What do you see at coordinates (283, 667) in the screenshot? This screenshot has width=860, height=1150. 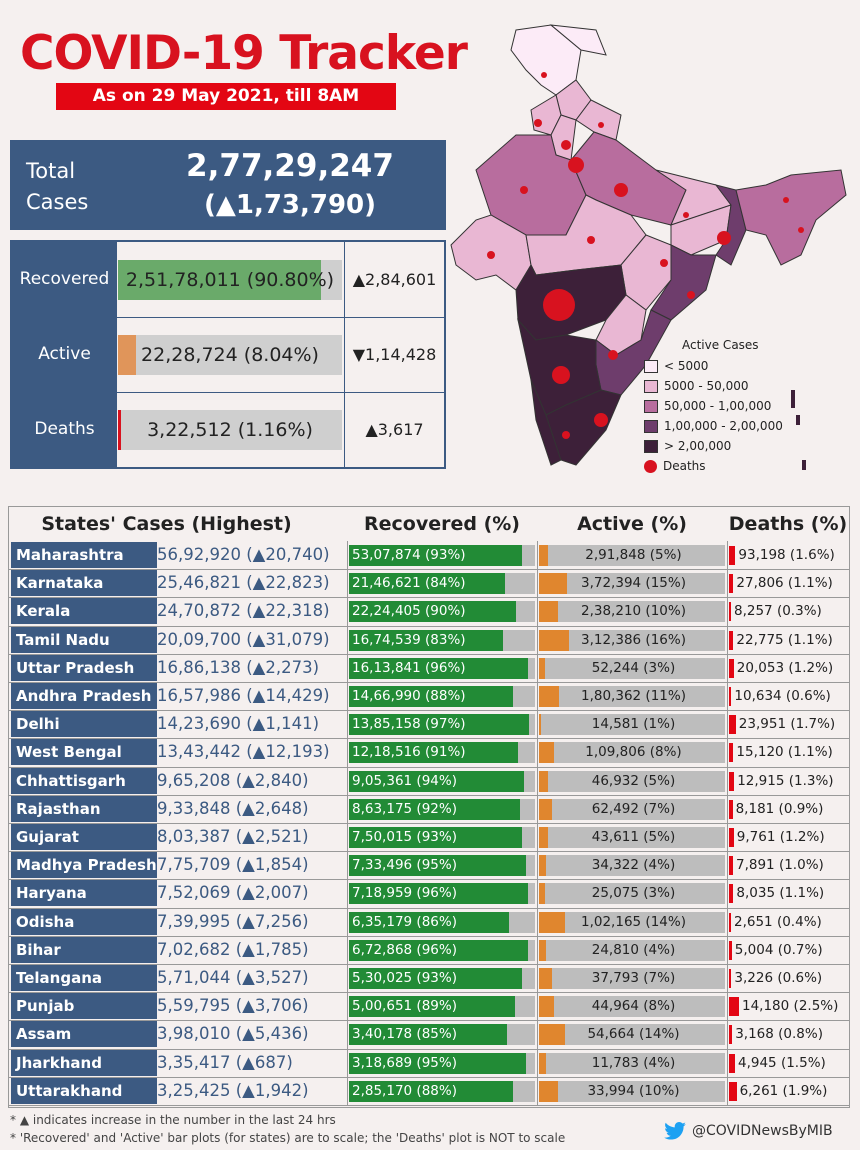 I see `cases-delta: (▲2,273)` at bounding box center [283, 667].